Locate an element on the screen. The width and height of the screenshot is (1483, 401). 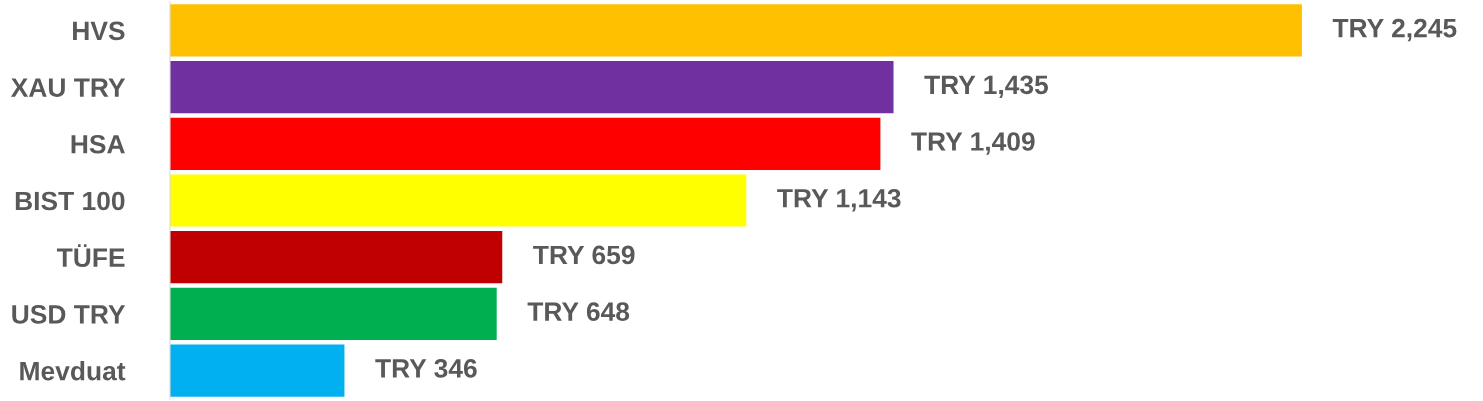
data-label: TRY 1,435 is located at coordinates (986, 86).